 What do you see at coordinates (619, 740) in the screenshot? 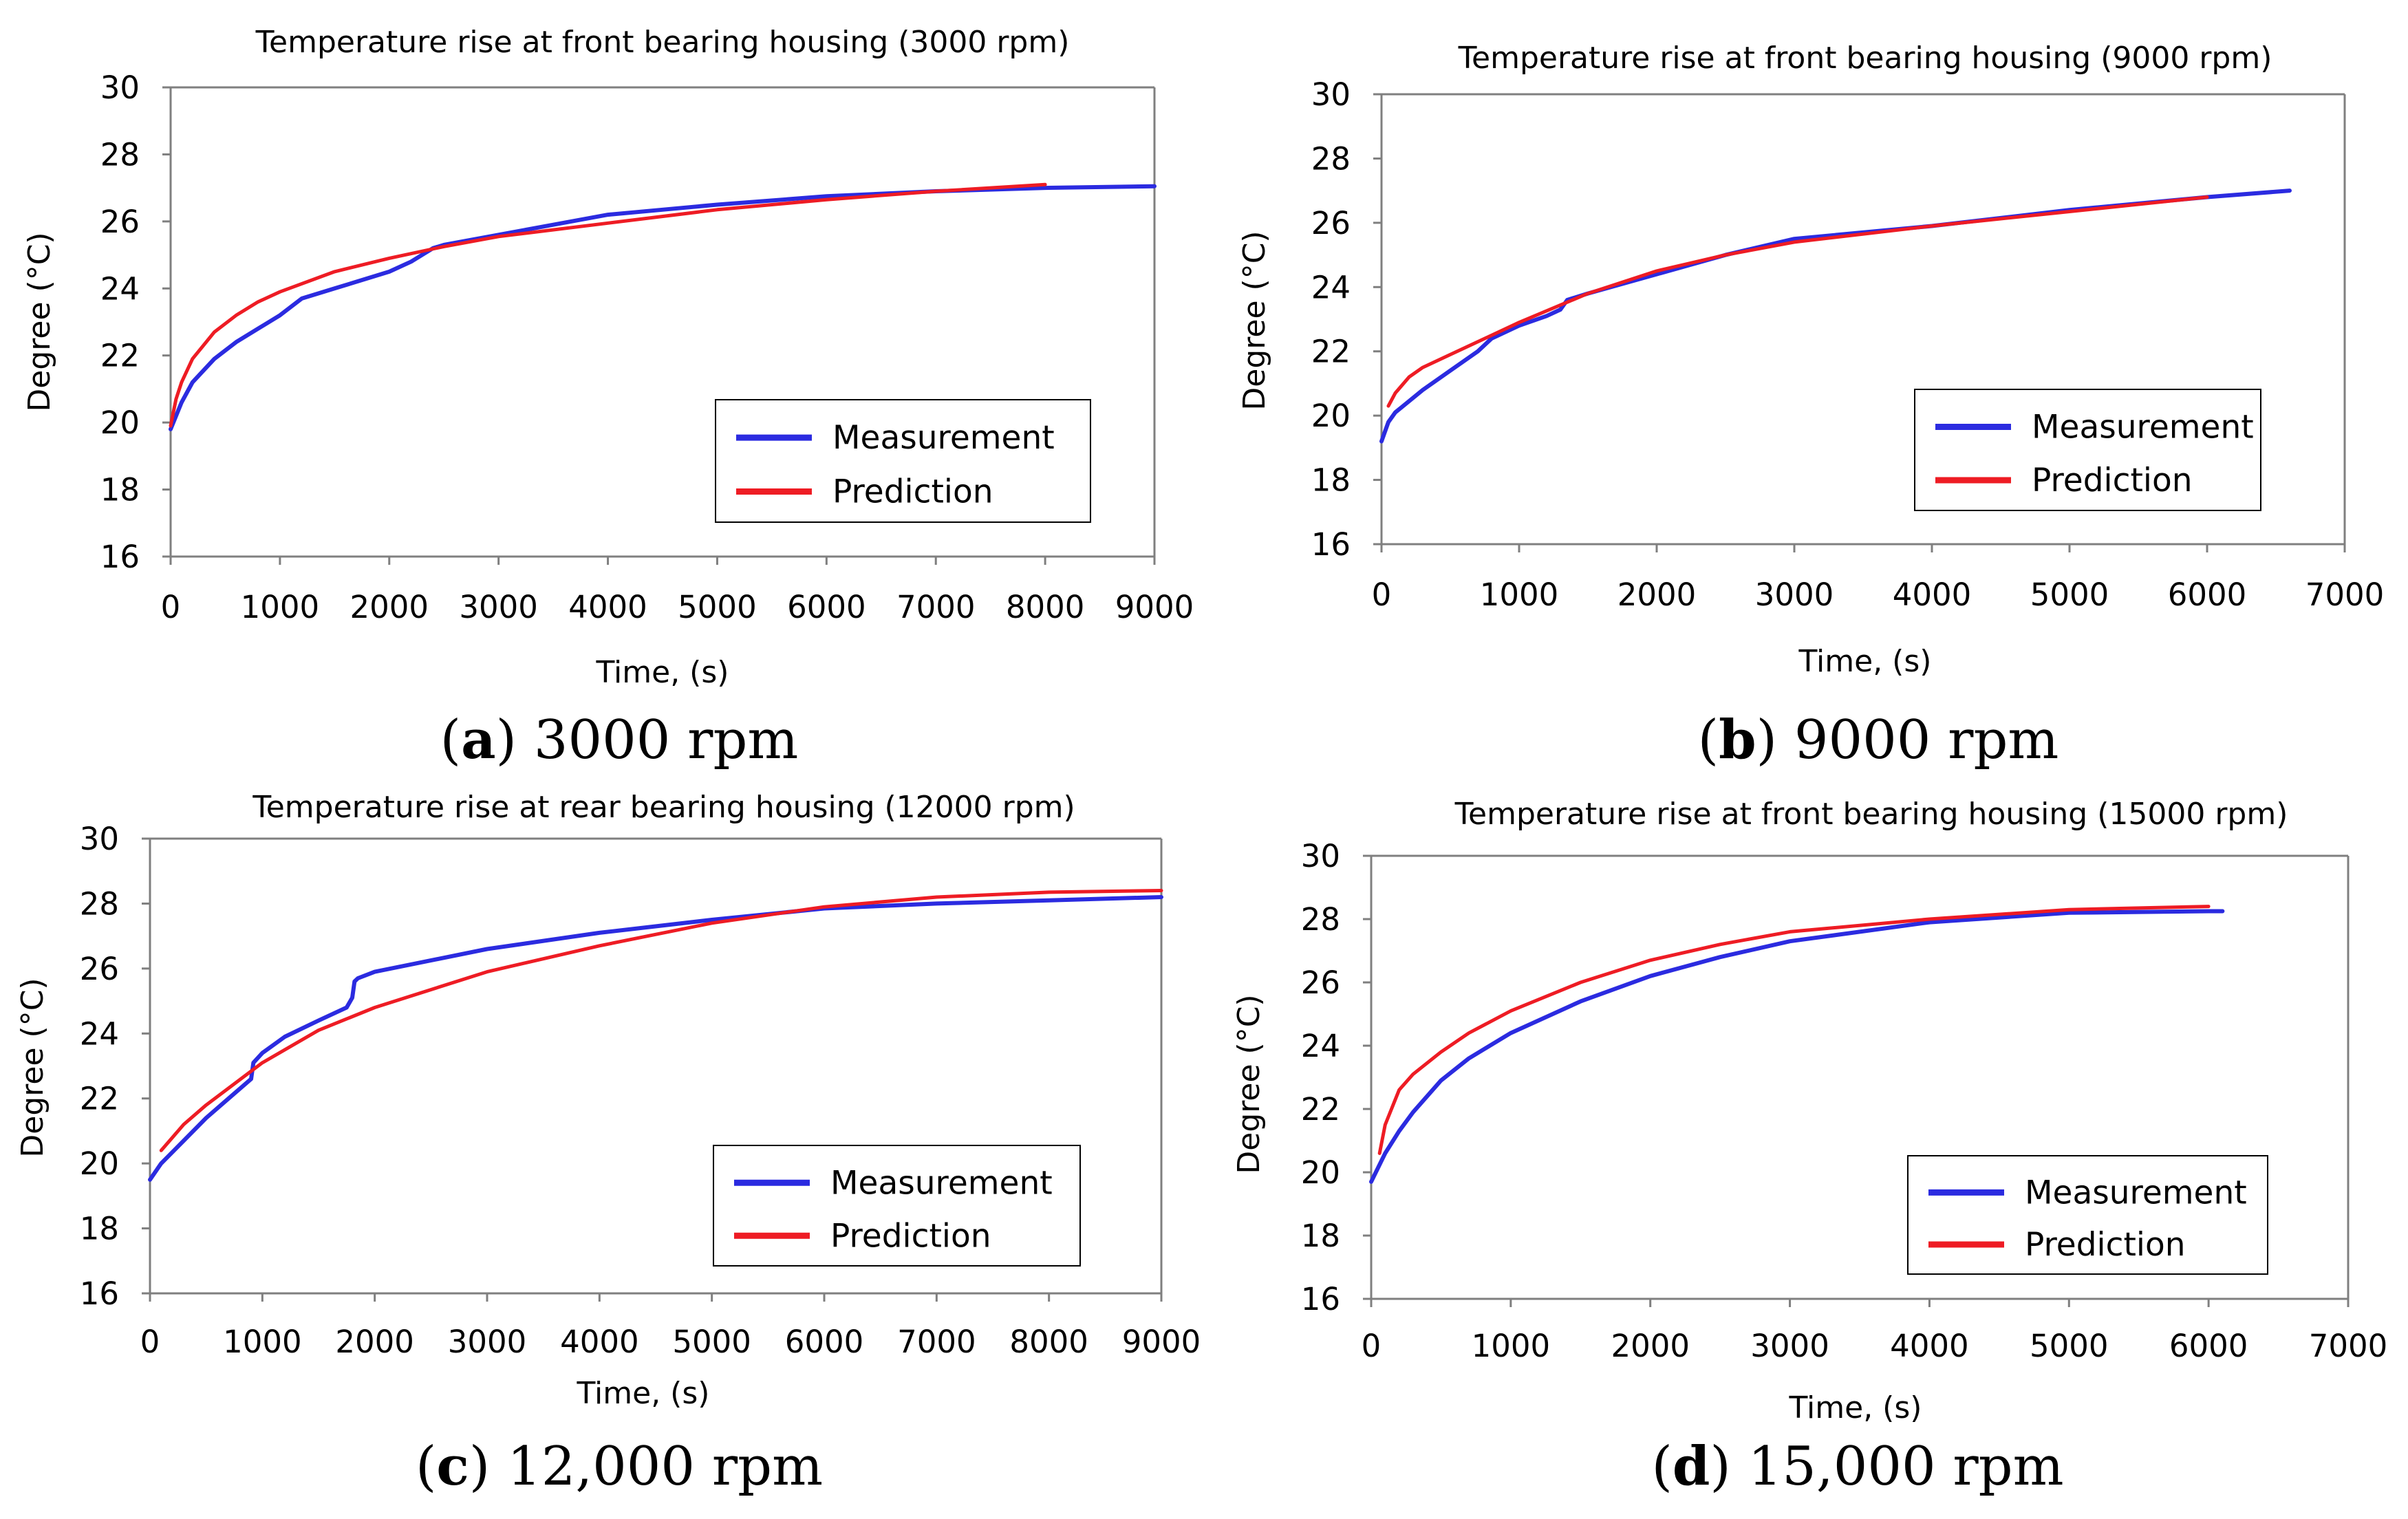
I see `subfigure-caption: (a) 3000 rpm` at bounding box center [619, 740].